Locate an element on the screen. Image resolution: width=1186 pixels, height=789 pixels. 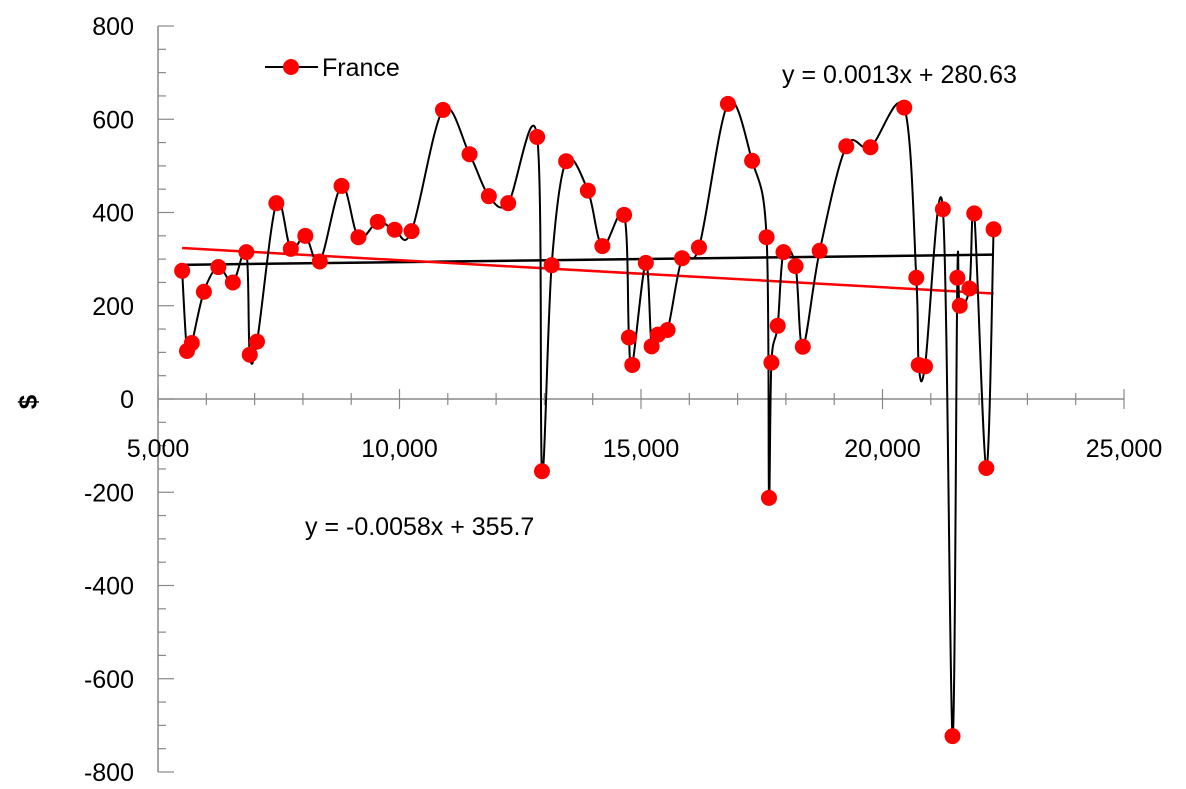
x-tick-label: 20,000 is located at coordinates (882, 449).